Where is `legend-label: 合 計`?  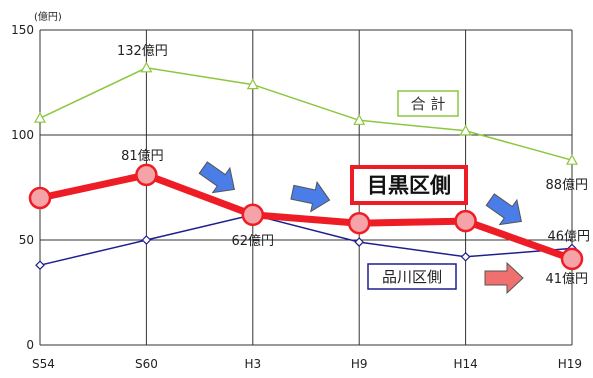 legend-label: 合 計 is located at coordinates (428, 104).